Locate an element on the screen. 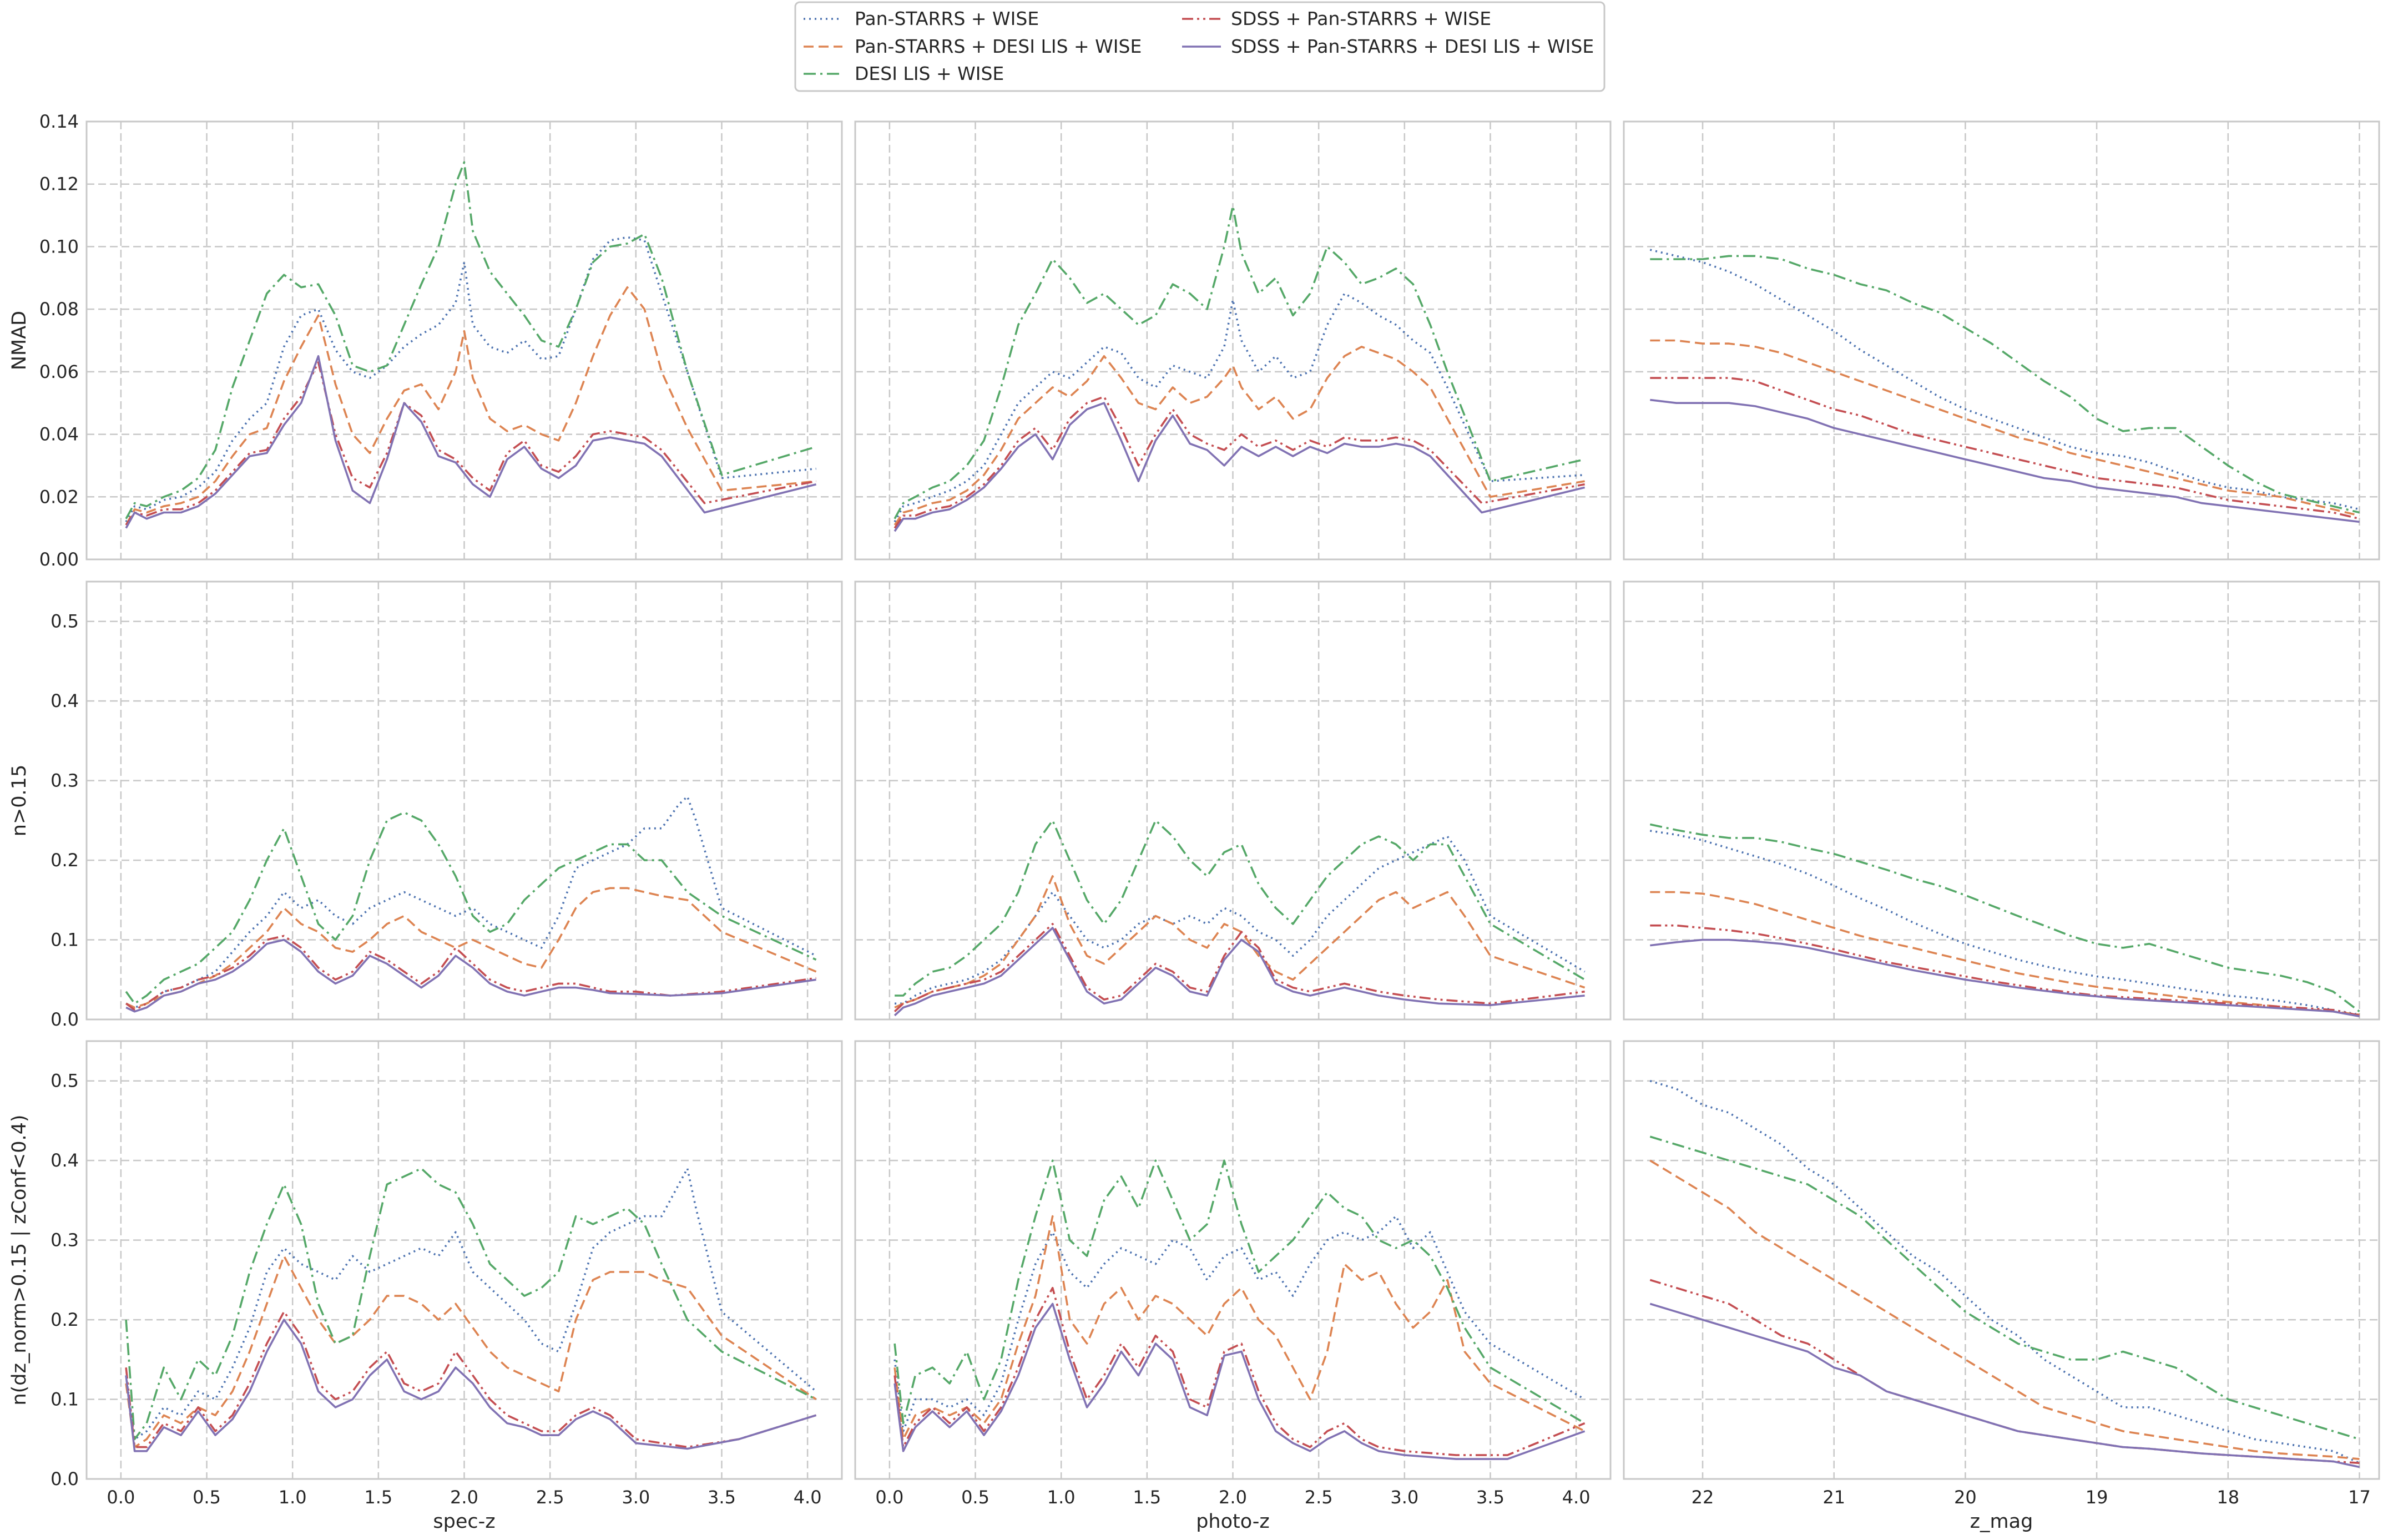 This screenshot has height=1540, width=2388. panel-r0-c1 is located at coordinates (1233, 340).